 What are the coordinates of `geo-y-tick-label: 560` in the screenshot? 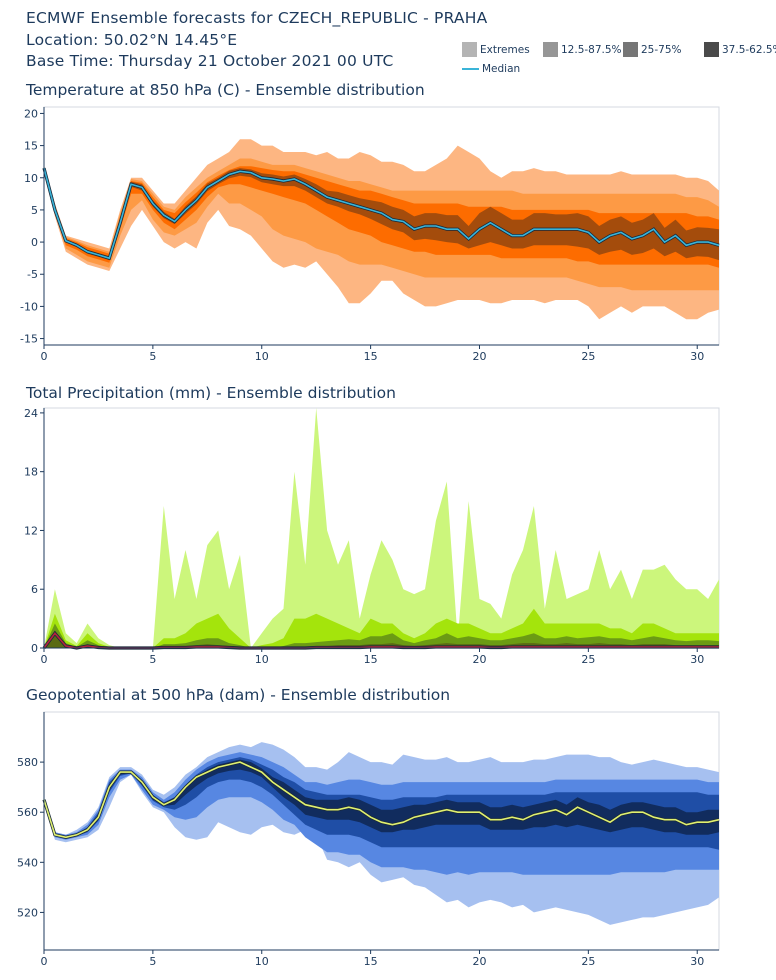 It's located at (27, 812).